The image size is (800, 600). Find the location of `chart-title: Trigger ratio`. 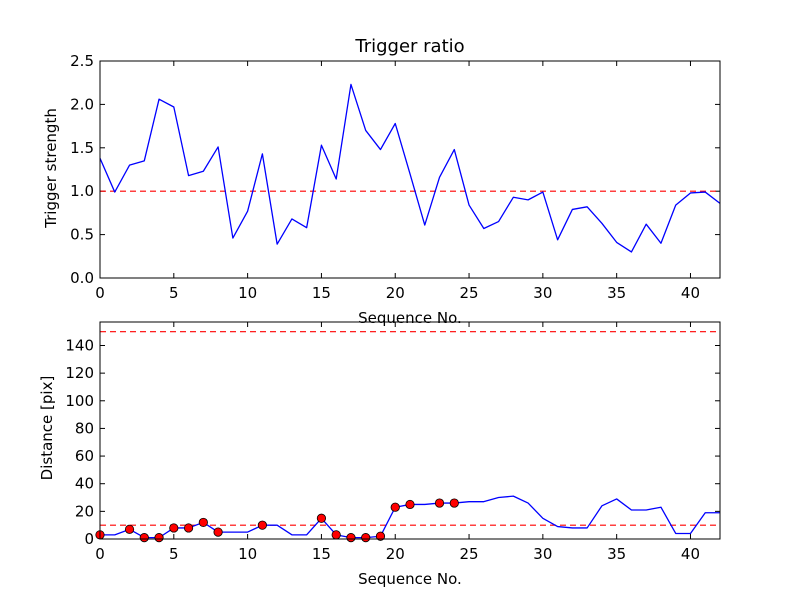

chart-title: Trigger ratio is located at coordinates (409, 46).